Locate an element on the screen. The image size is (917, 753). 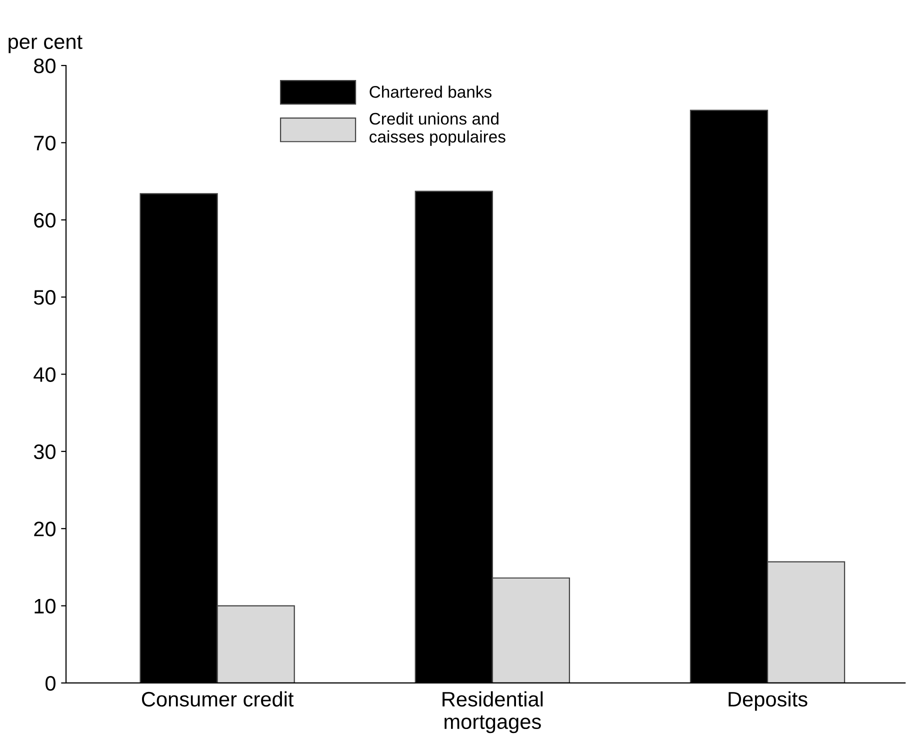
y-tick-label: 30 is located at coordinates (45, 452).